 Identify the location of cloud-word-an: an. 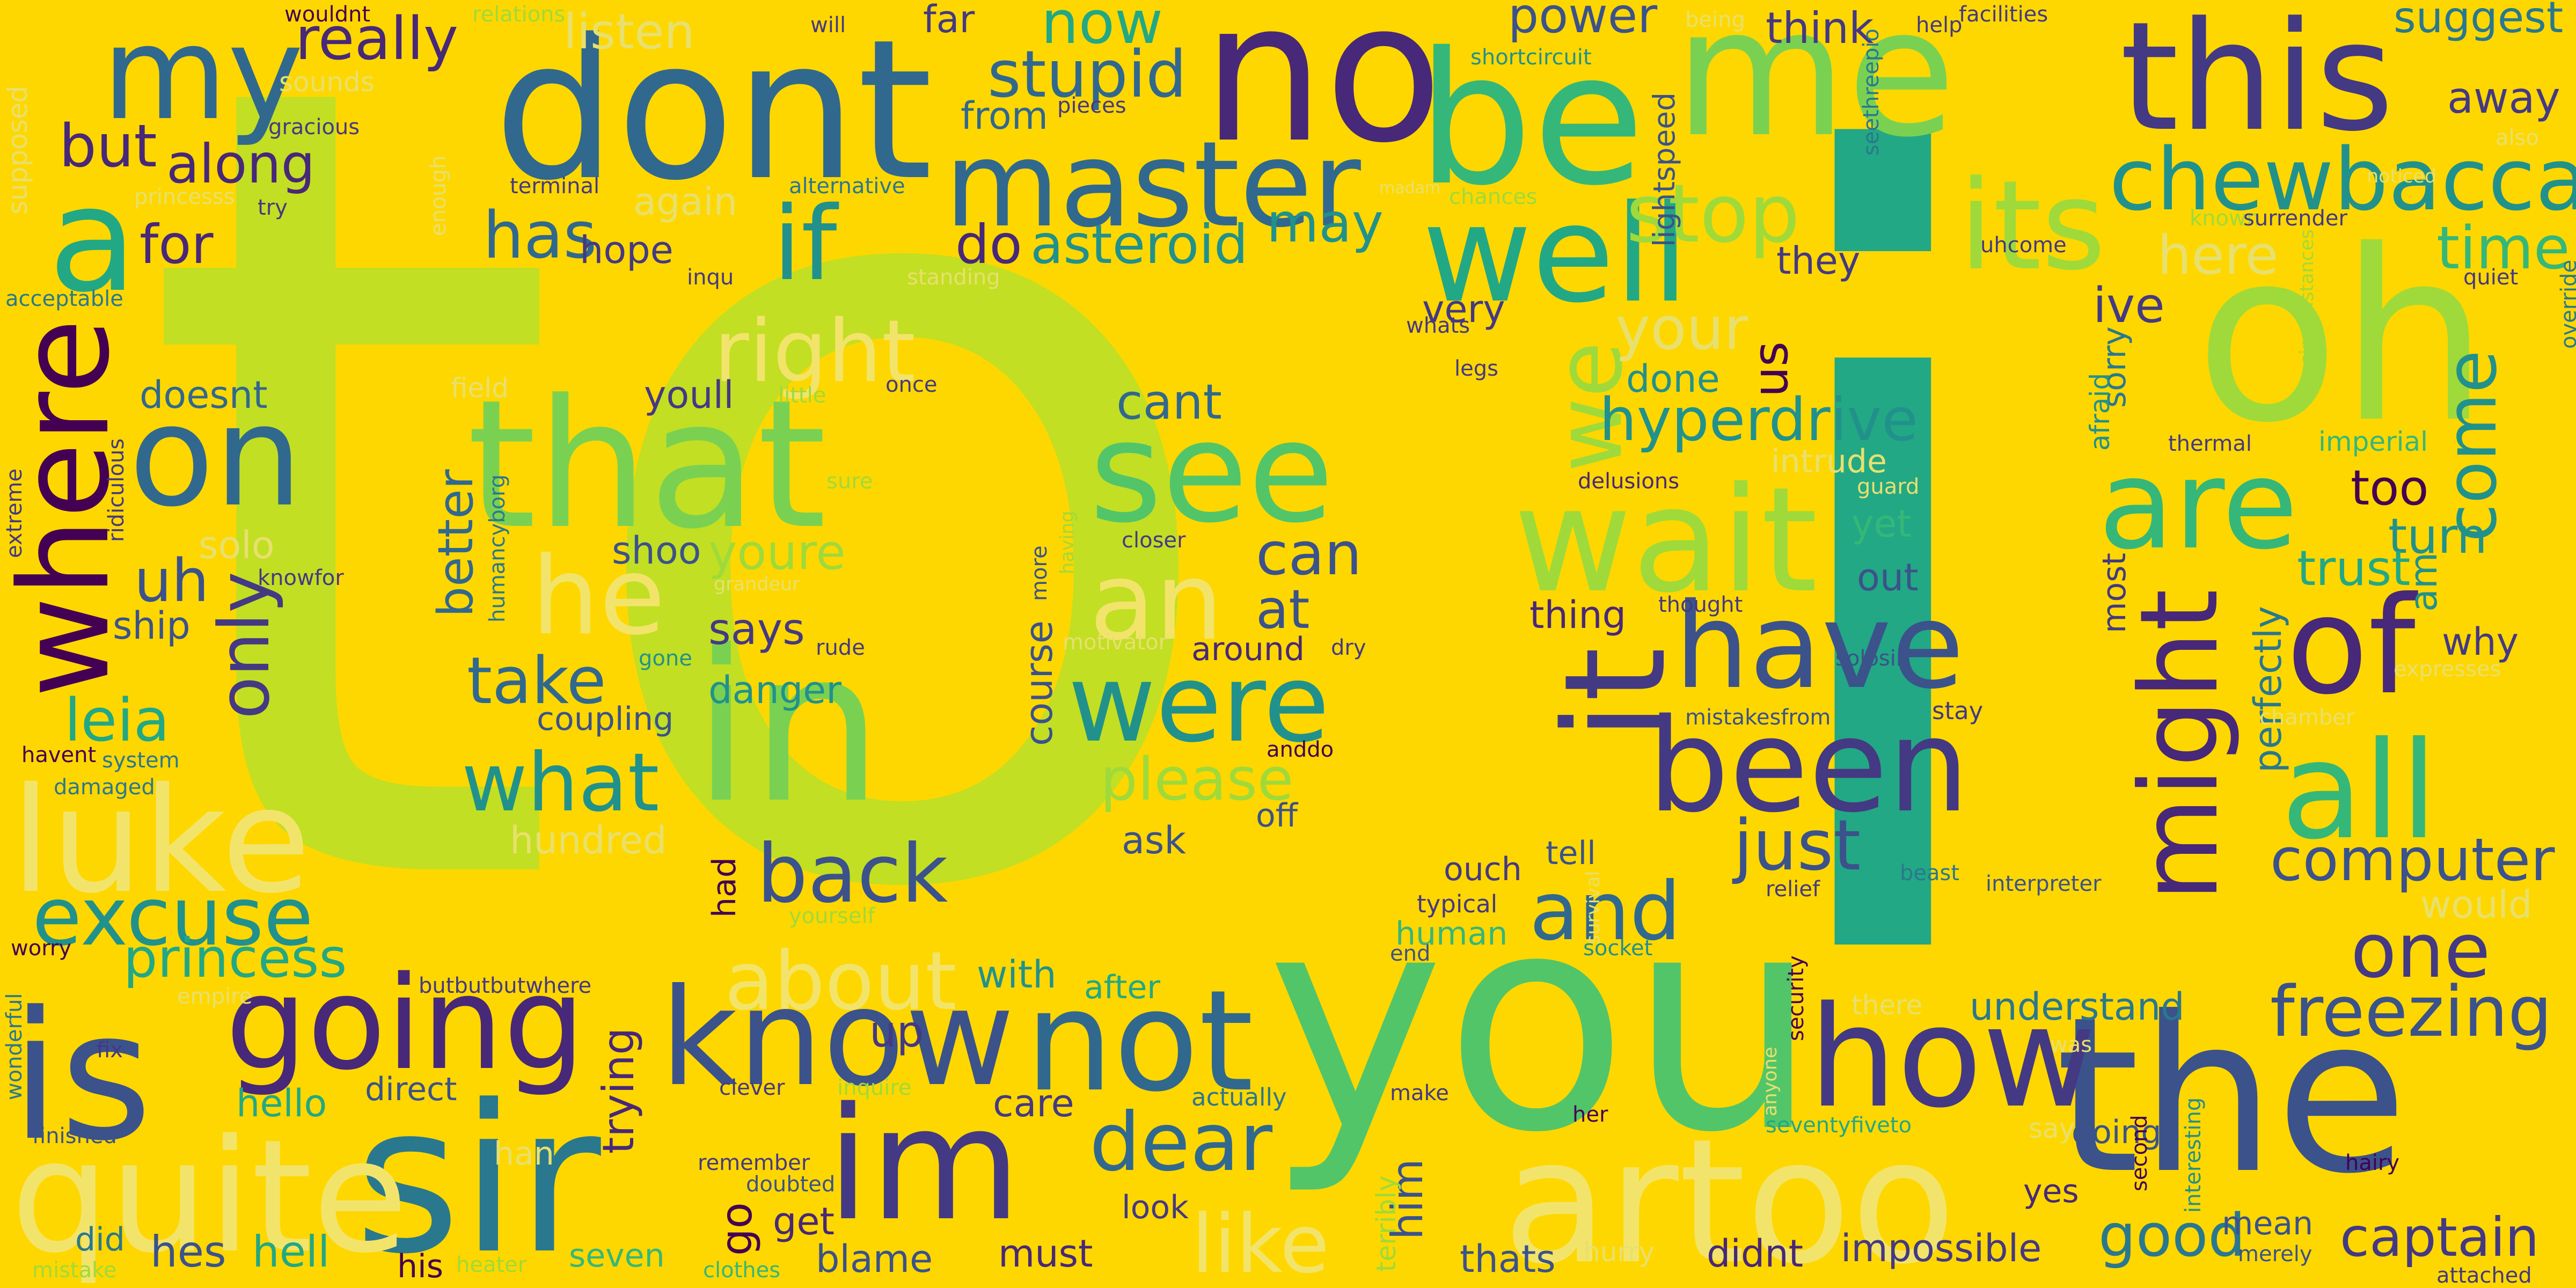
(1156, 601).